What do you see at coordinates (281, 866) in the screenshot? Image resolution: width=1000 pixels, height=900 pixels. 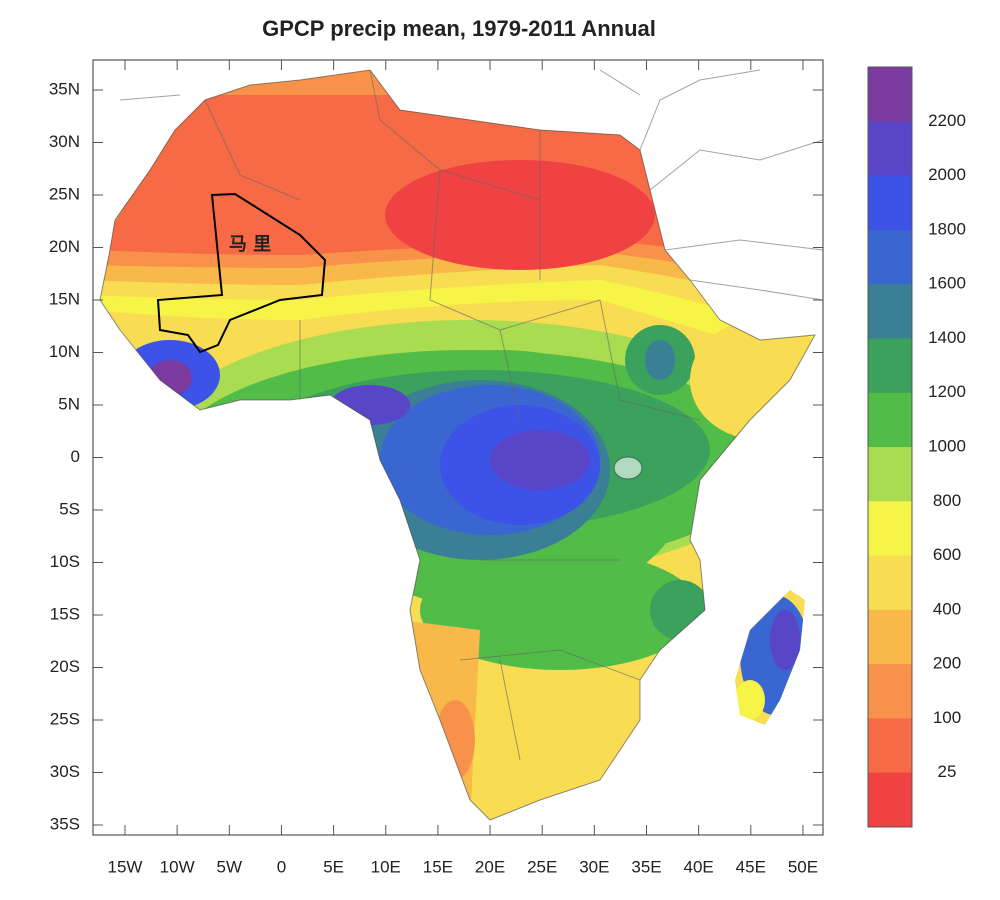 I see `lon-label: 0` at bounding box center [281, 866].